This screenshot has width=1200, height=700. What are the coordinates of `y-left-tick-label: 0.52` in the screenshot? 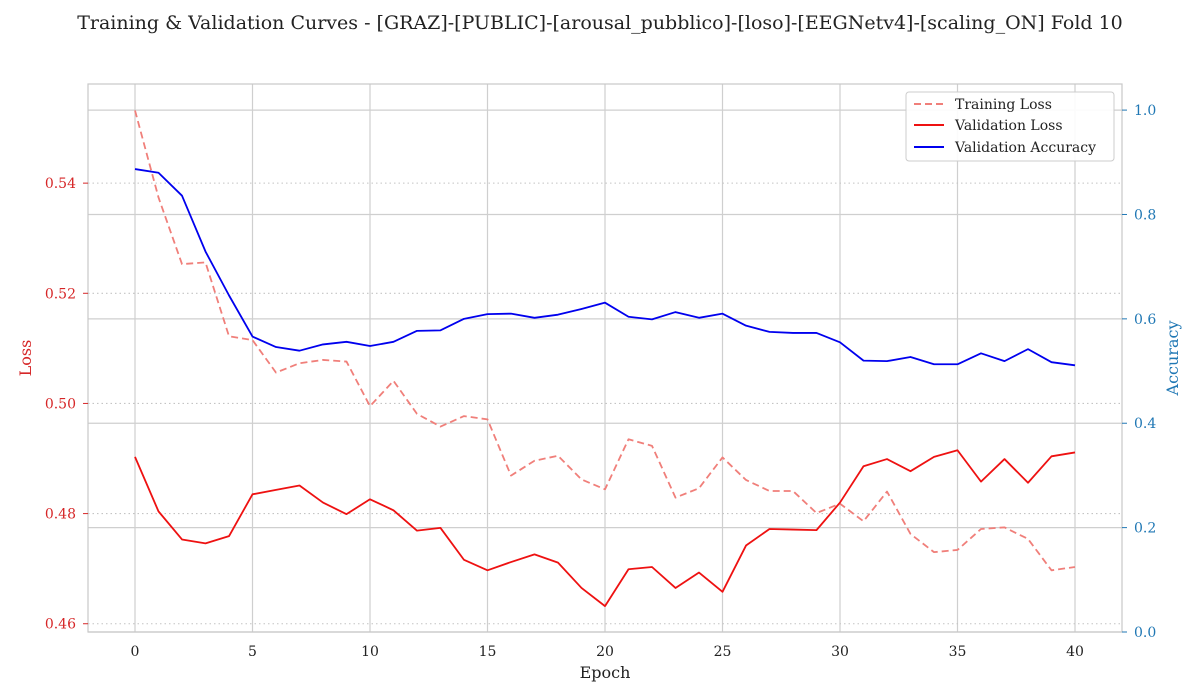 It's located at (60, 294).